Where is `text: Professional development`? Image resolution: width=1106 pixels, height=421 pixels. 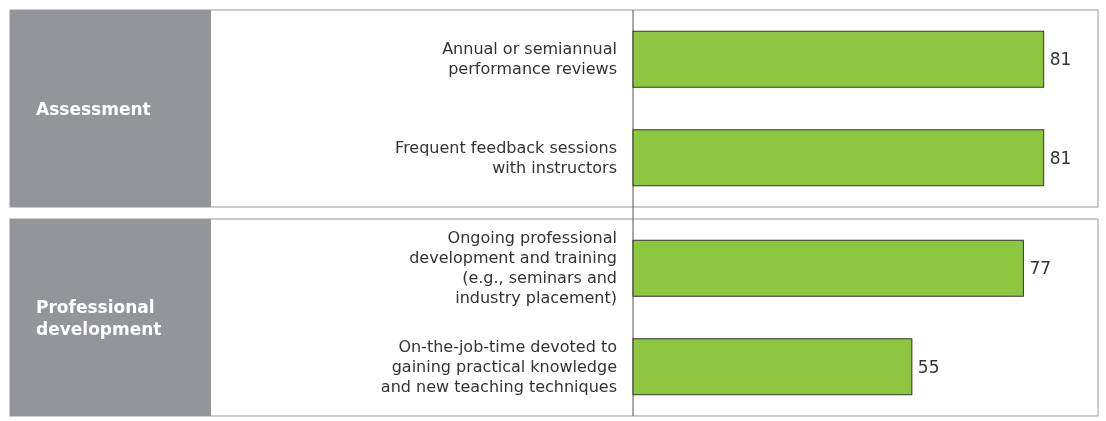
text: Professional development is located at coordinates (99, 317).